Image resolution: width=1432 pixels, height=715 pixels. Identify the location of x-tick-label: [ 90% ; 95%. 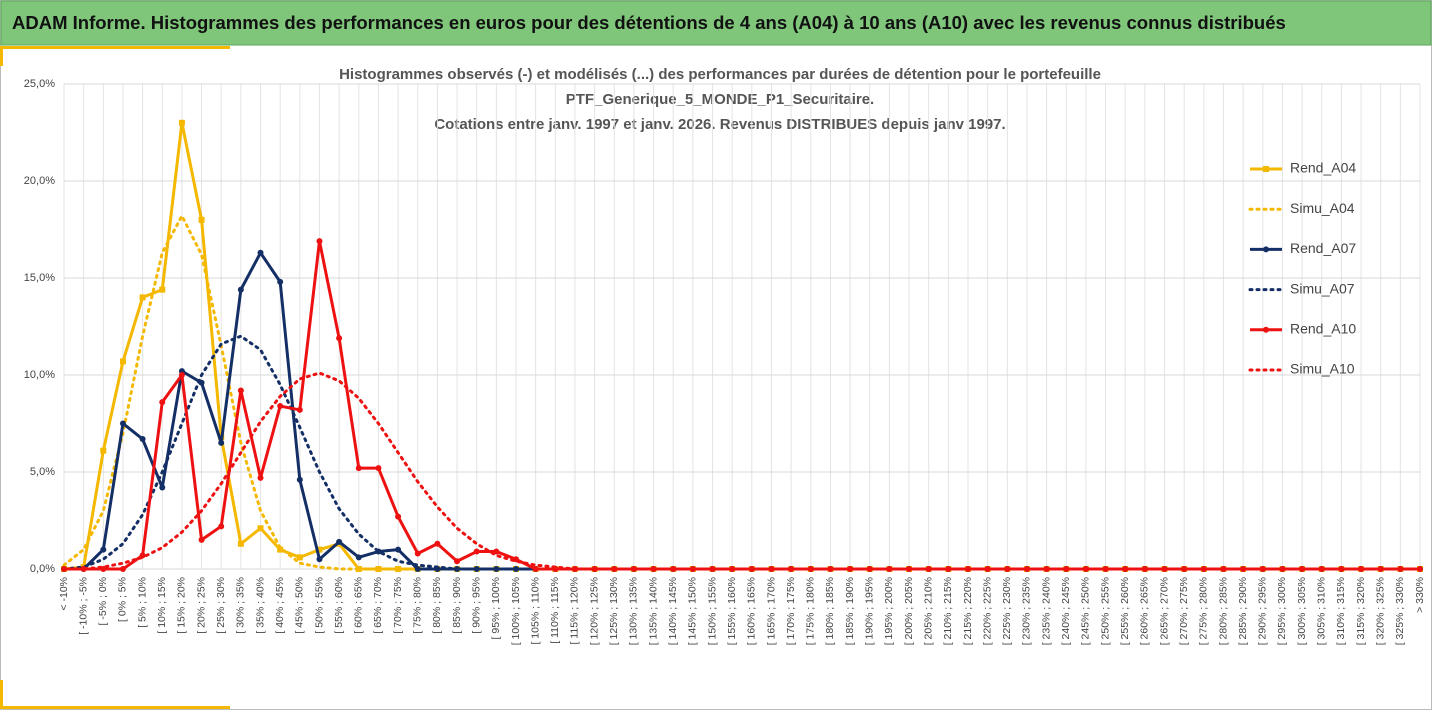
(476, 605).